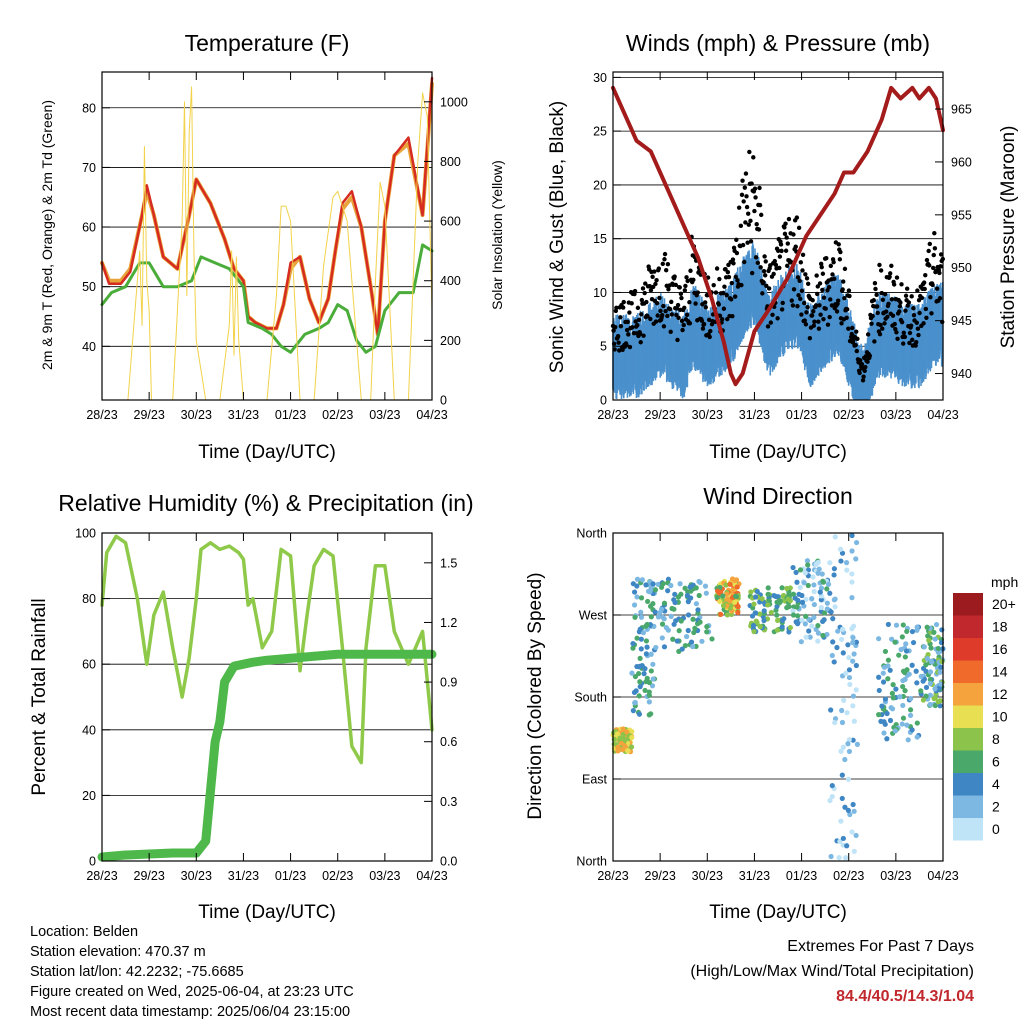 The width and height of the screenshot is (1024, 1024). I want to click on winds-ylabel-right: Station Pressure (Maroon), so click(1008, 237).